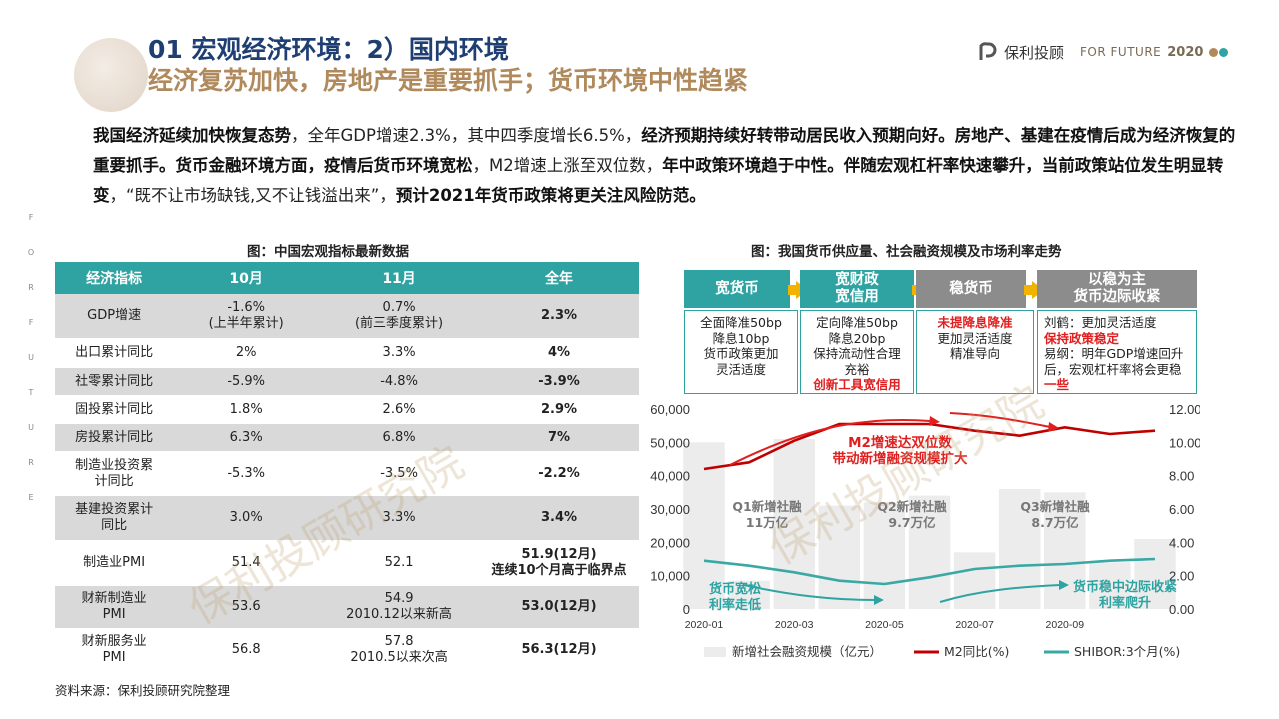  Describe the element at coordinates (559, 353) in the screenshot. I see `table-cell: 4%` at that location.